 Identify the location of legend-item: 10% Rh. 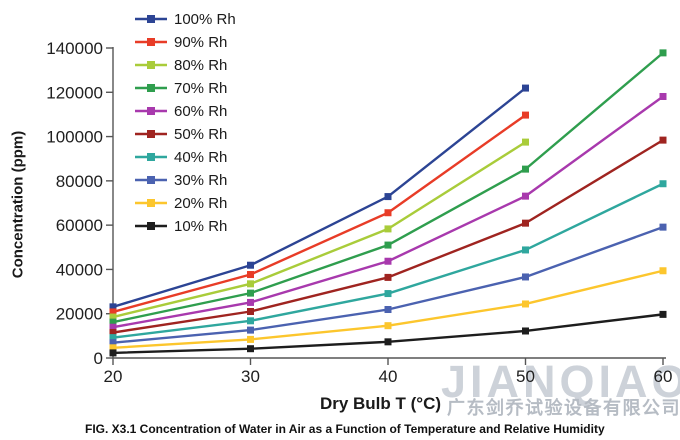
(181, 226).